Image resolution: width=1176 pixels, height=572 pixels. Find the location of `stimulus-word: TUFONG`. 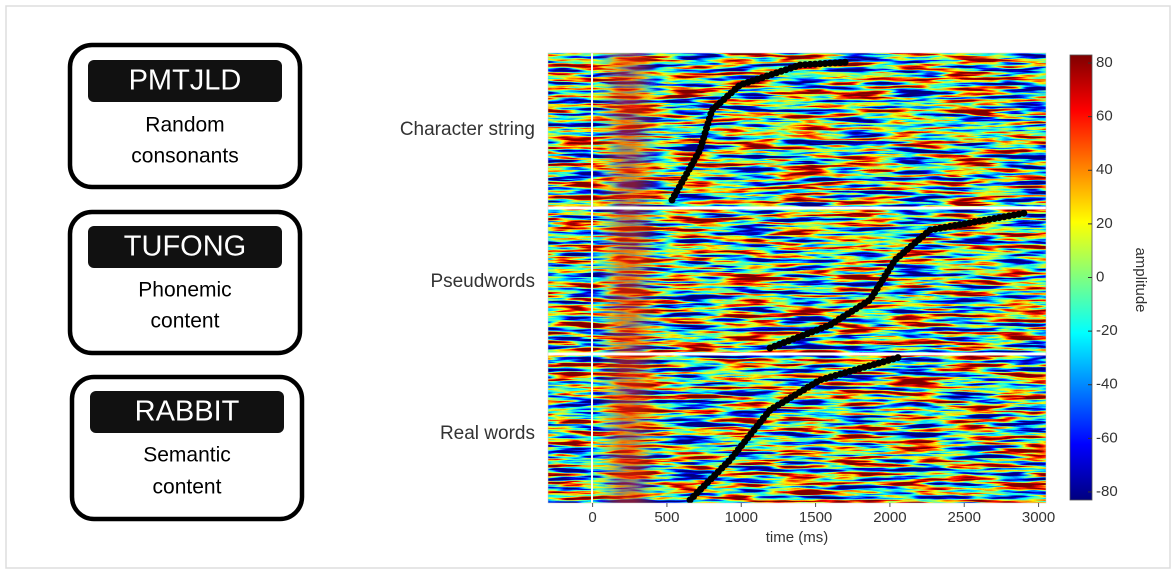

stimulus-word: TUFONG is located at coordinates (185, 247).